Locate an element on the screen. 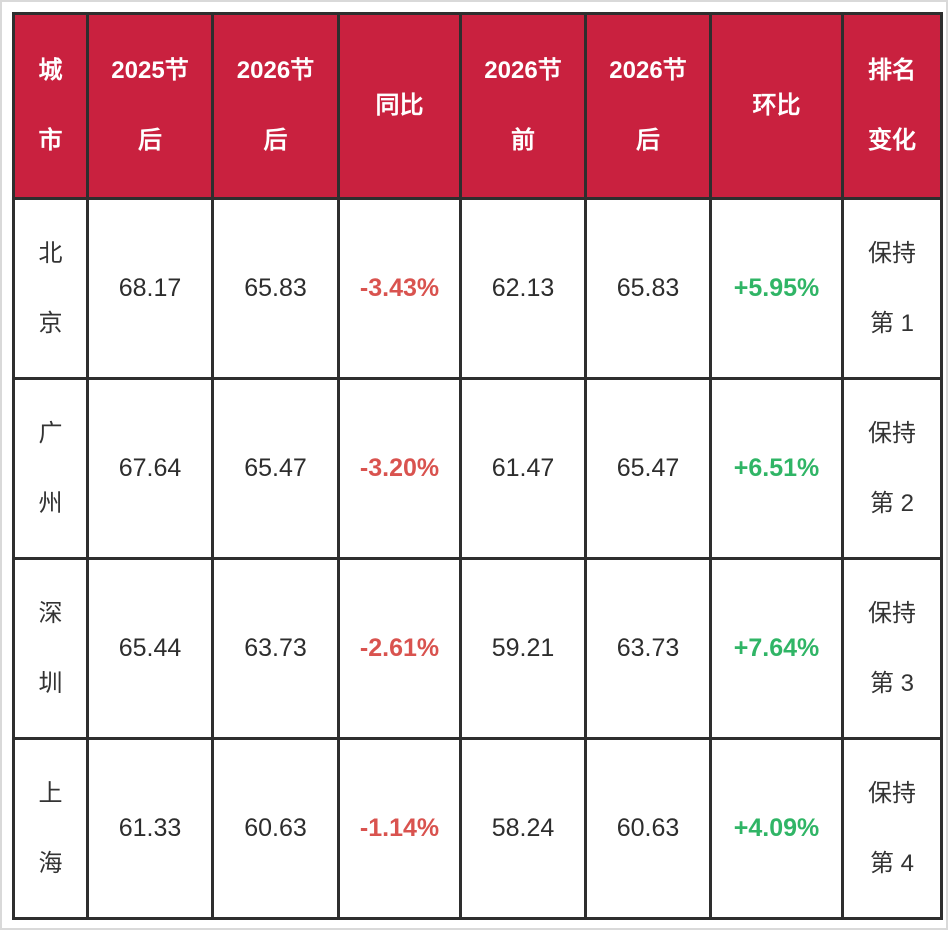 This screenshot has width=948, height=930. cell-value: +6.51% is located at coordinates (776, 468).